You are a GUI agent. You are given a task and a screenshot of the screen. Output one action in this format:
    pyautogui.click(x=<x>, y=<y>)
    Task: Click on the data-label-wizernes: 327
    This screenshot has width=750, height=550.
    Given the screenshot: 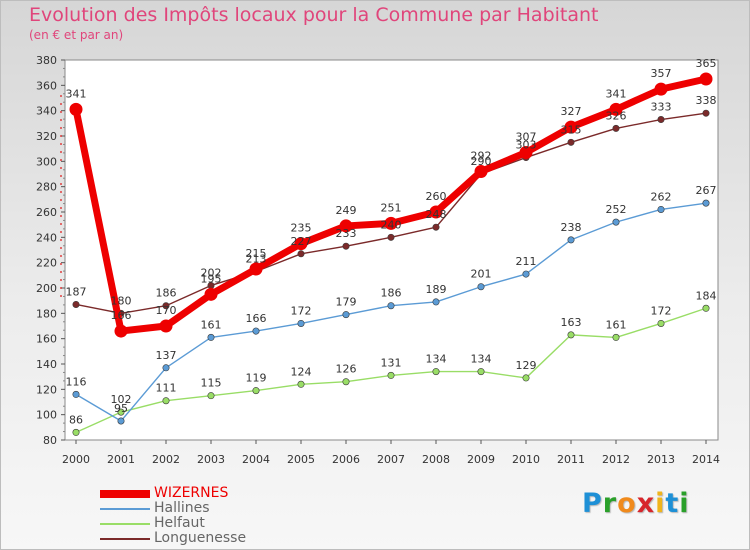 What is the action you would take?
    pyautogui.click(x=571, y=111)
    